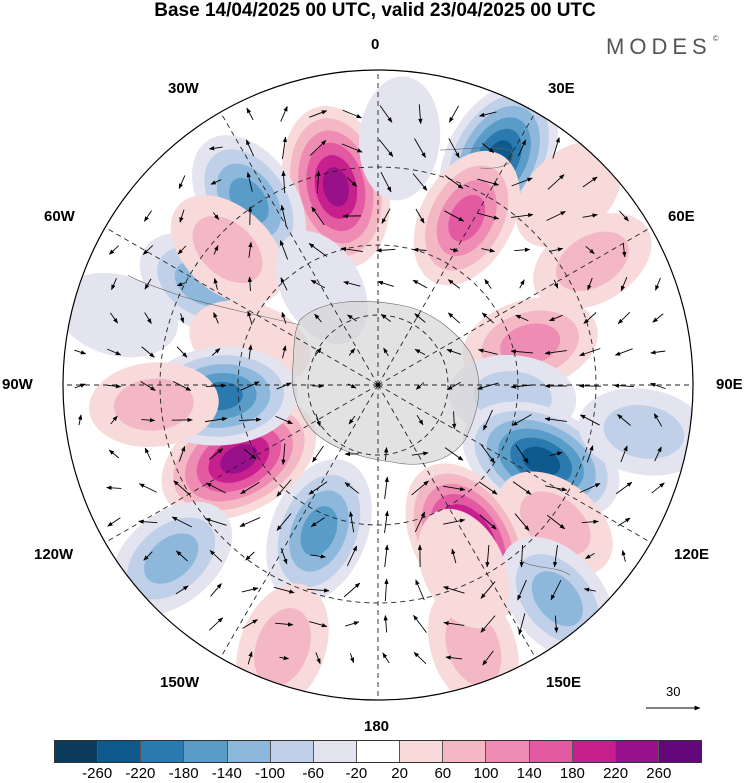  I want to click on colorbar-tick-label: 260, so click(659, 773).